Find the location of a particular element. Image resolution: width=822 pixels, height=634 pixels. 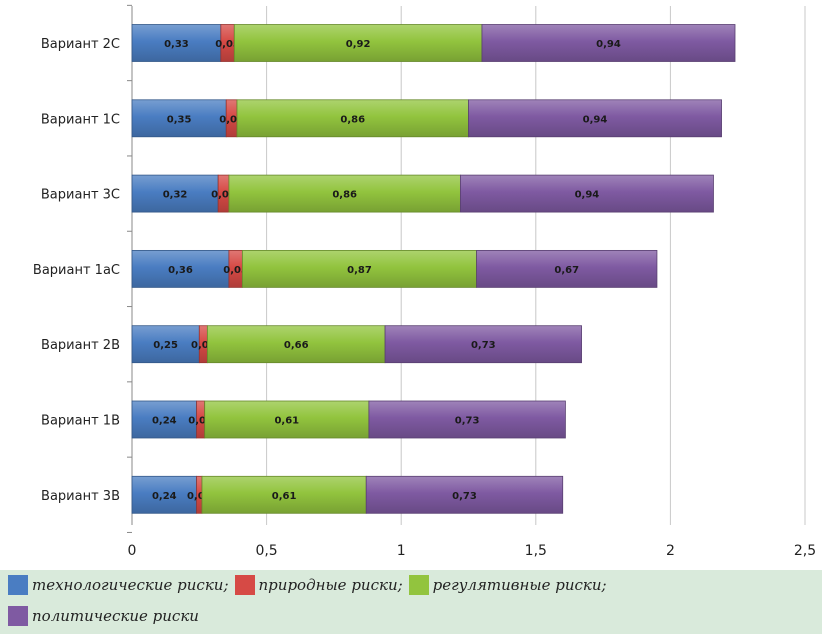

x-tick-label: 0 is located at coordinates (132, 551).